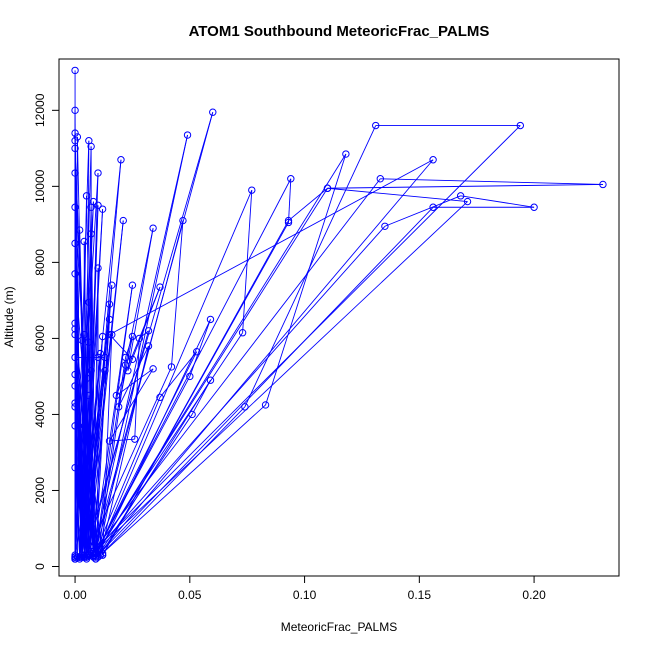  I want to click on y-tick-label: 10000, so click(40, 186).